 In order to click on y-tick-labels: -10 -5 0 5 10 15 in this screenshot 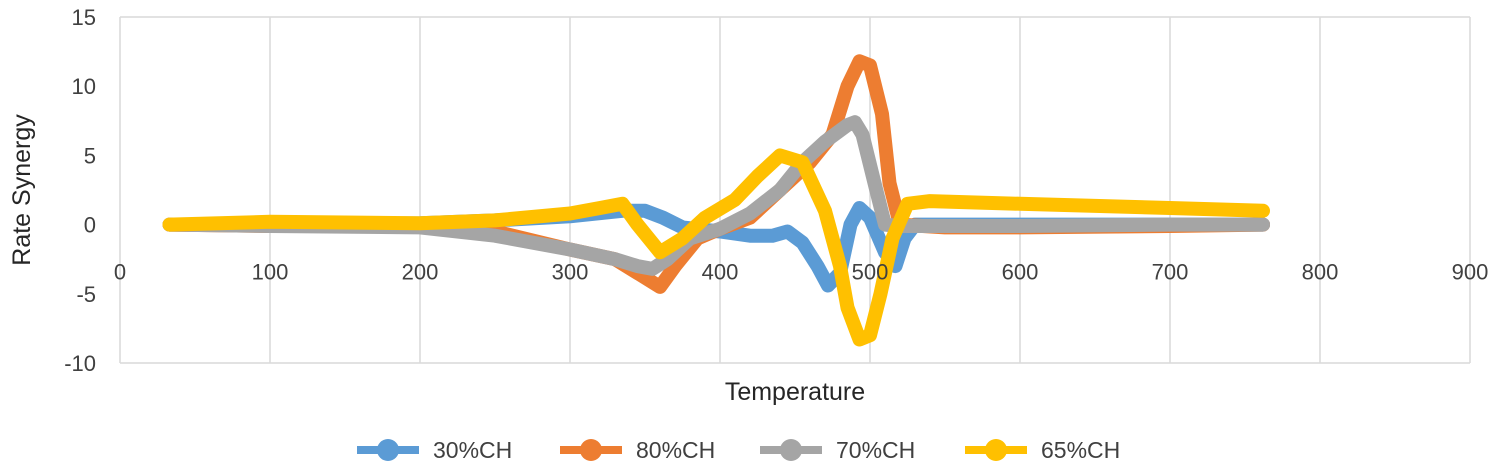, I will do `click(80, 190)`.